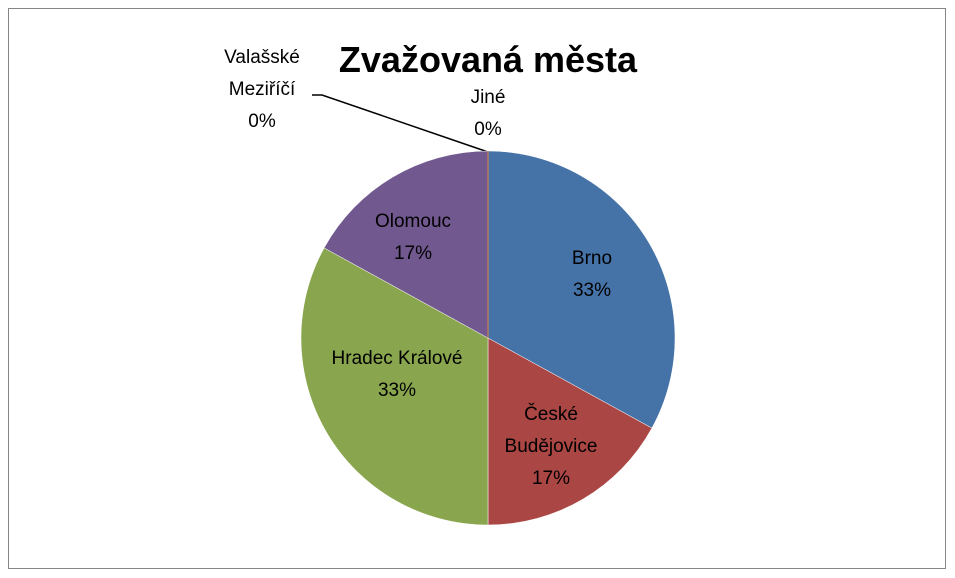  I want to click on chart-title: Zvažovaná města, so click(488, 59).